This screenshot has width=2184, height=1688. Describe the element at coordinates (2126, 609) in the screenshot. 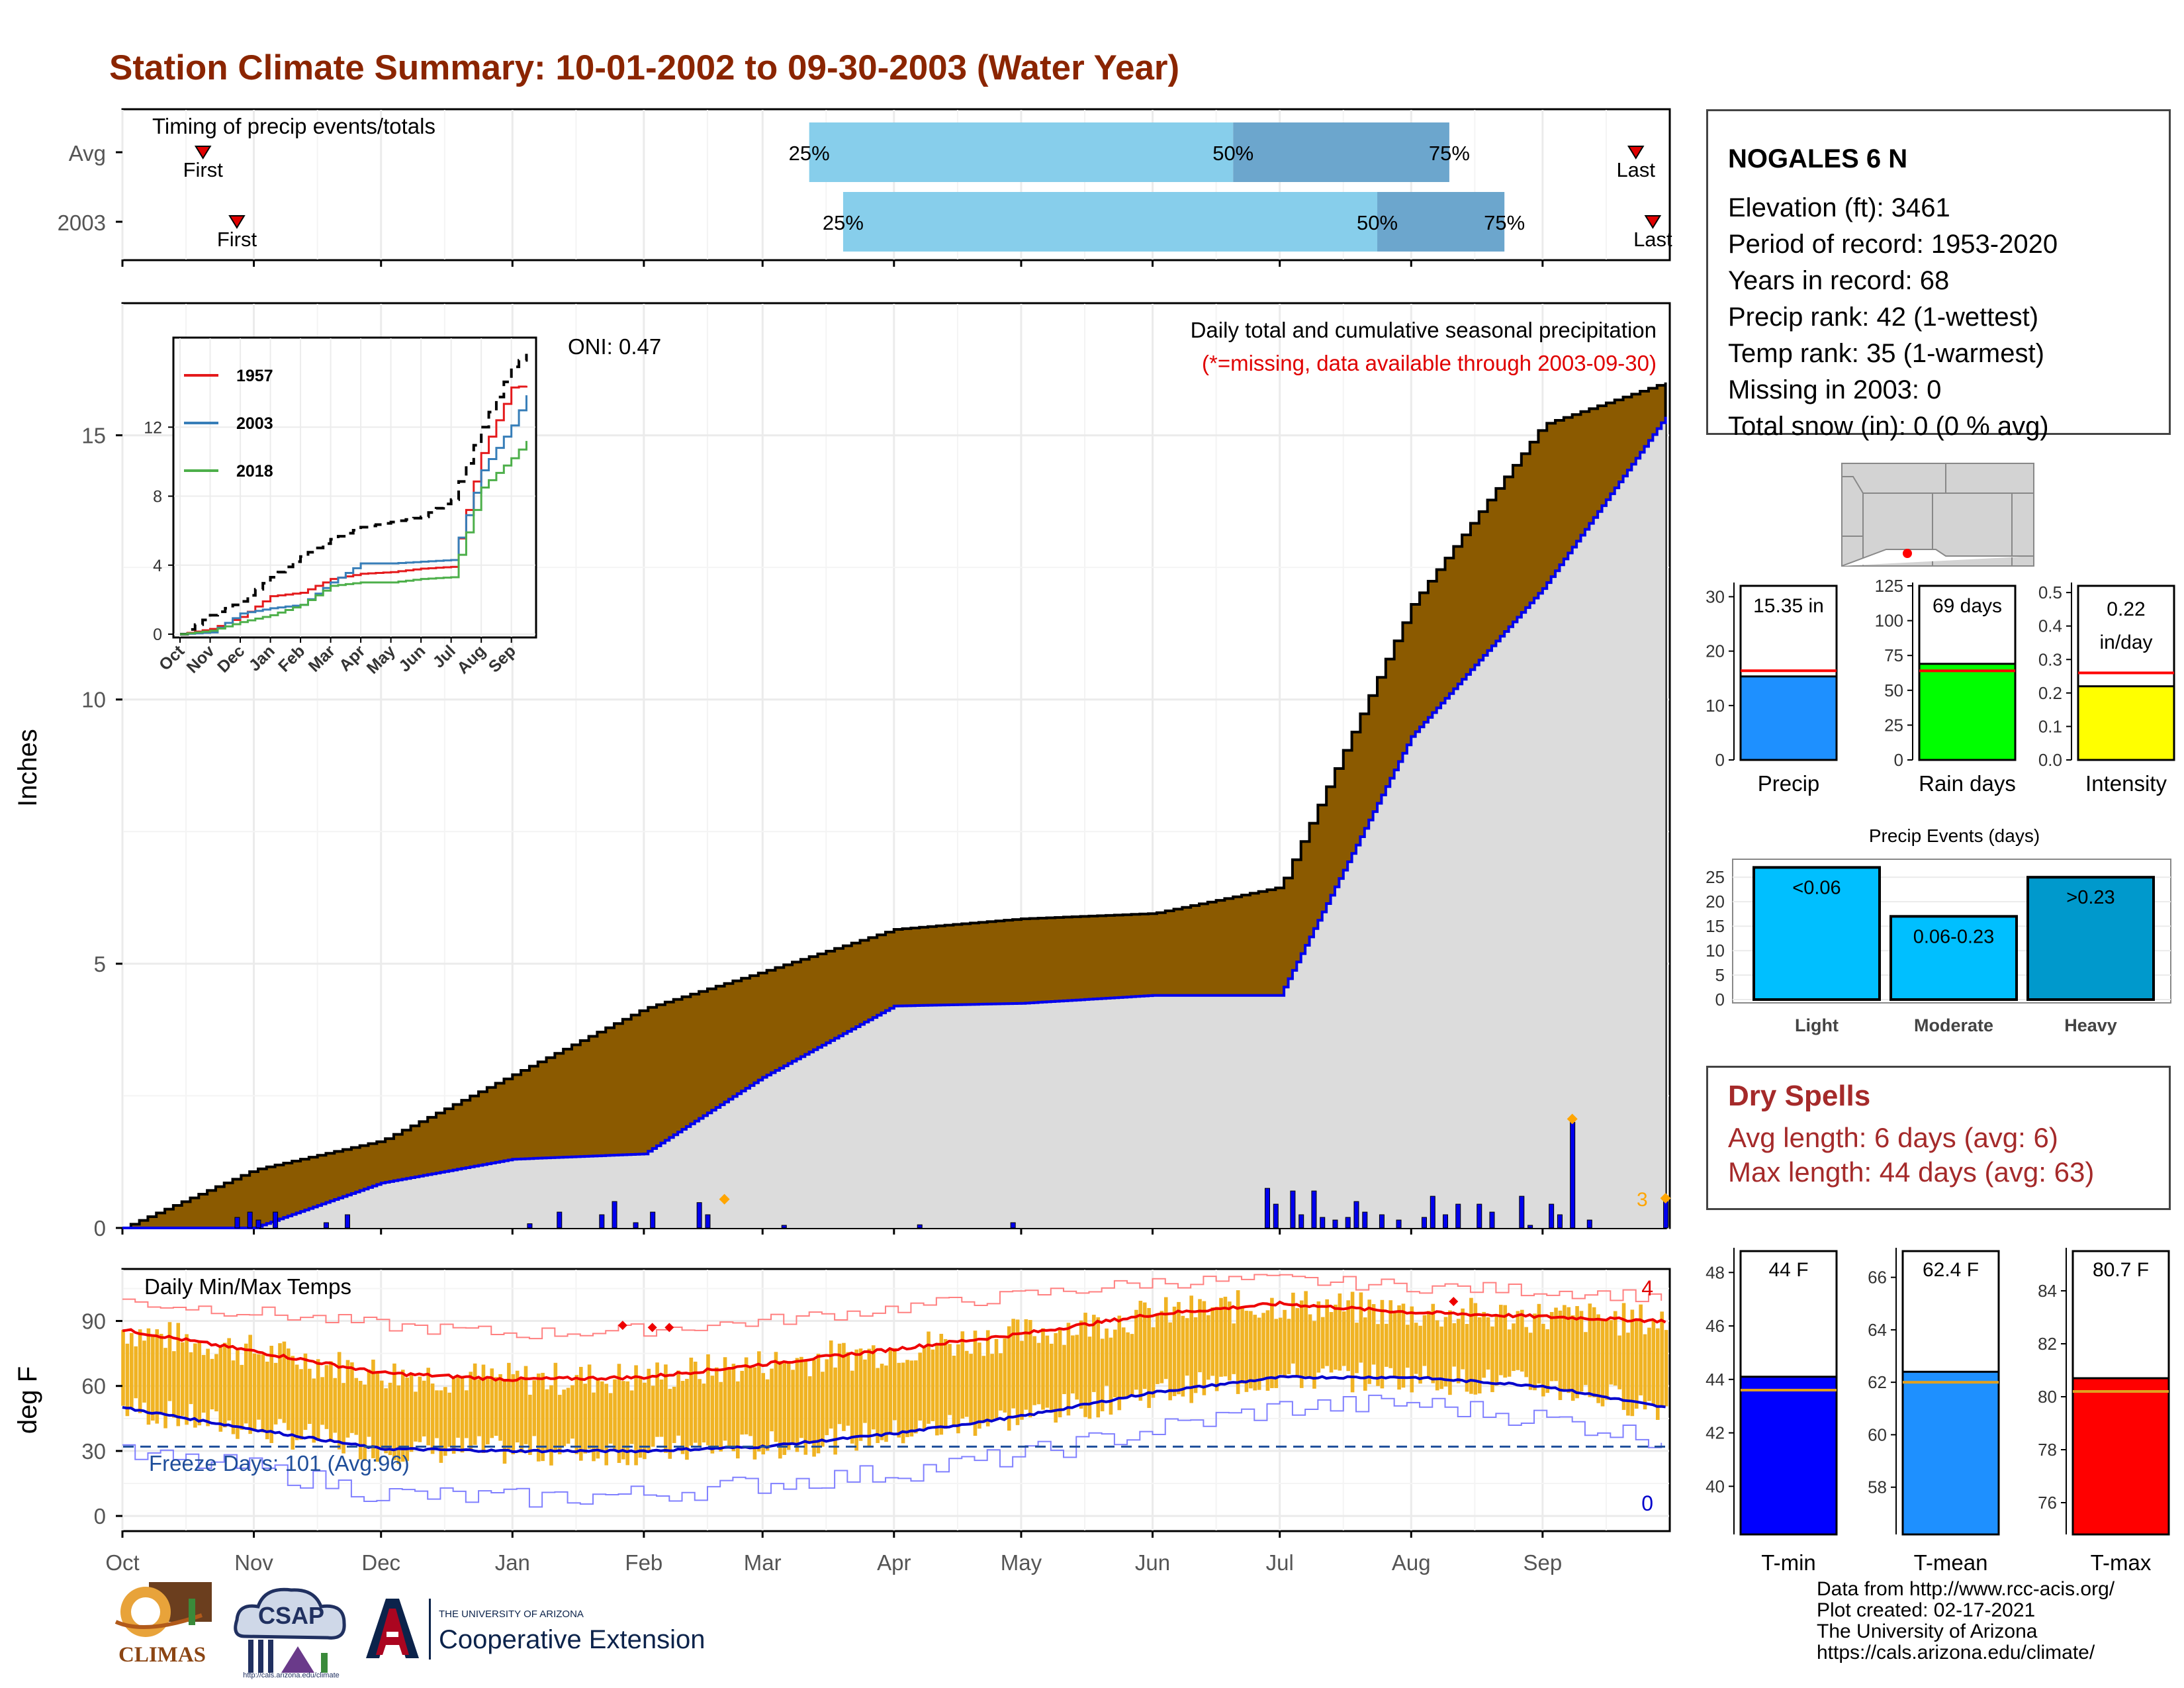

I see `summary-value-label: 0.22` at that location.